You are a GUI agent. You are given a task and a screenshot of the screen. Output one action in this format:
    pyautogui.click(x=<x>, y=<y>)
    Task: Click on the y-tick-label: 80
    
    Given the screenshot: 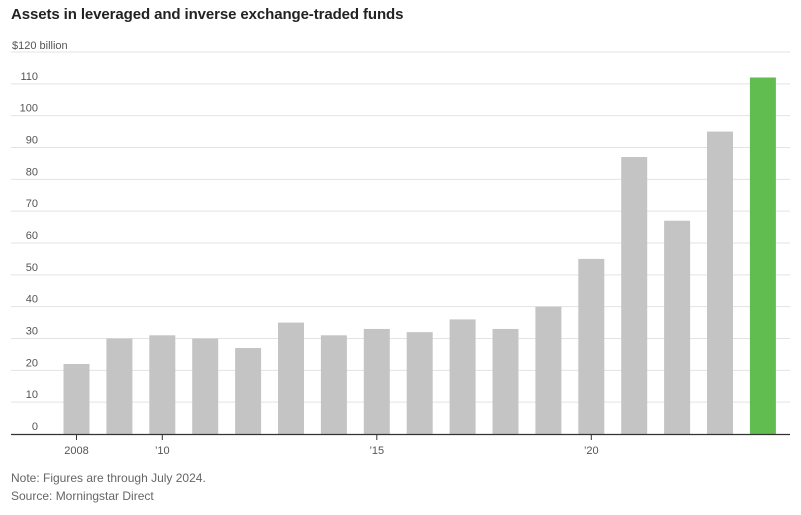 What is the action you would take?
    pyautogui.click(x=32, y=172)
    